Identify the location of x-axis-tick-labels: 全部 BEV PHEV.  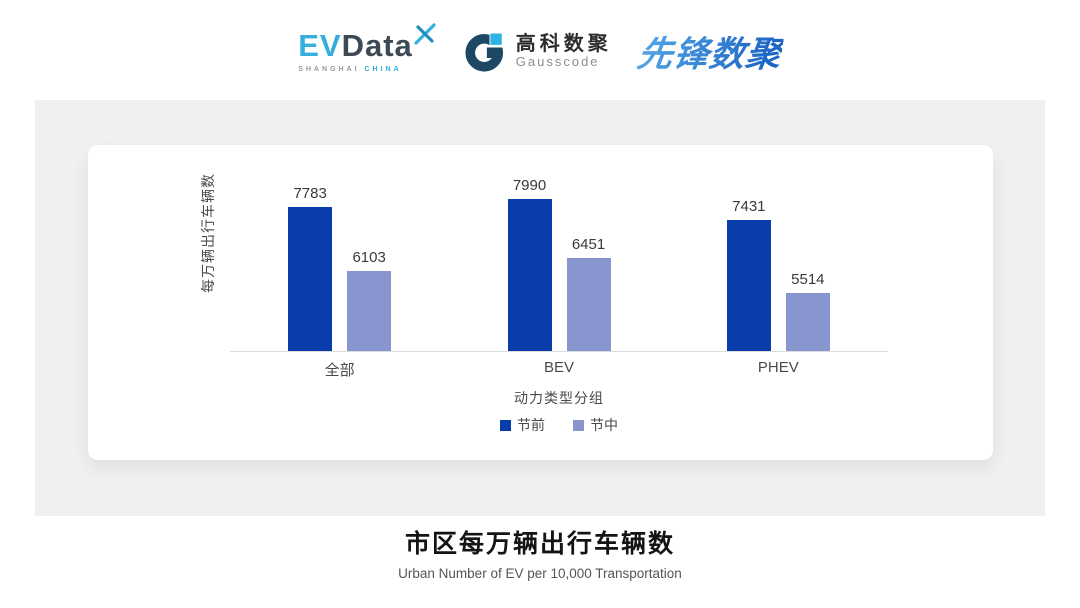
(559, 369).